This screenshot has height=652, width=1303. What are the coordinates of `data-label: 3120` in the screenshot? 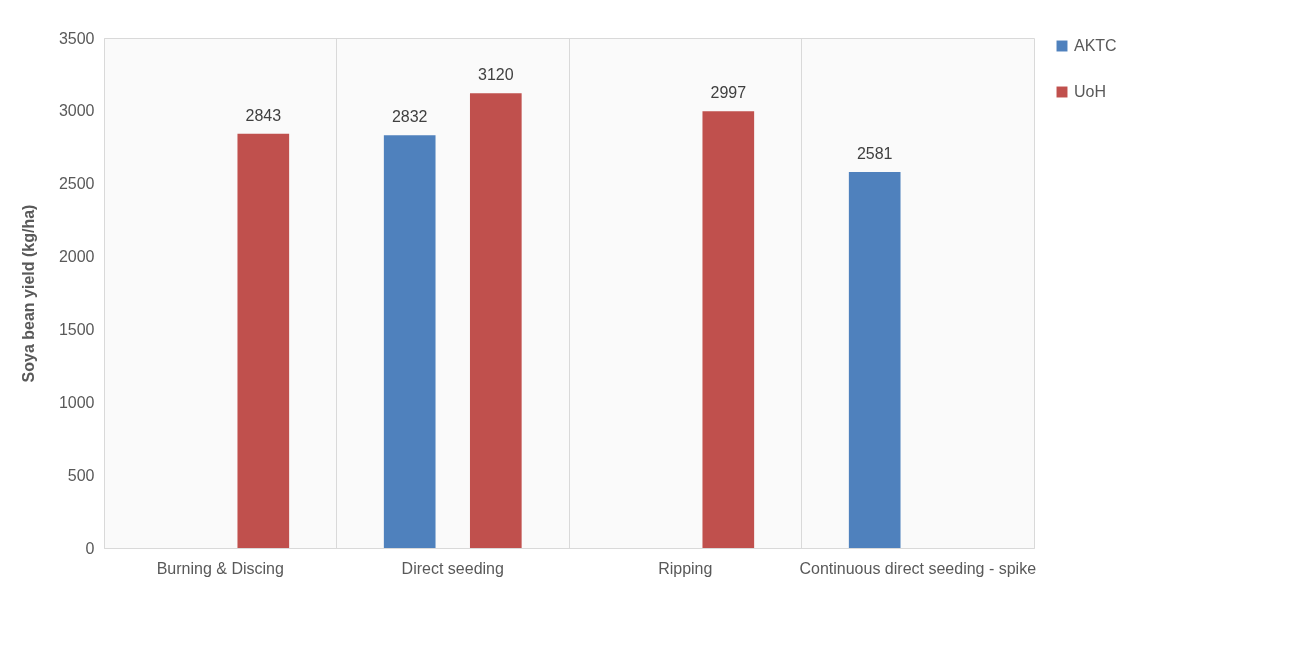 It's located at (496, 75).